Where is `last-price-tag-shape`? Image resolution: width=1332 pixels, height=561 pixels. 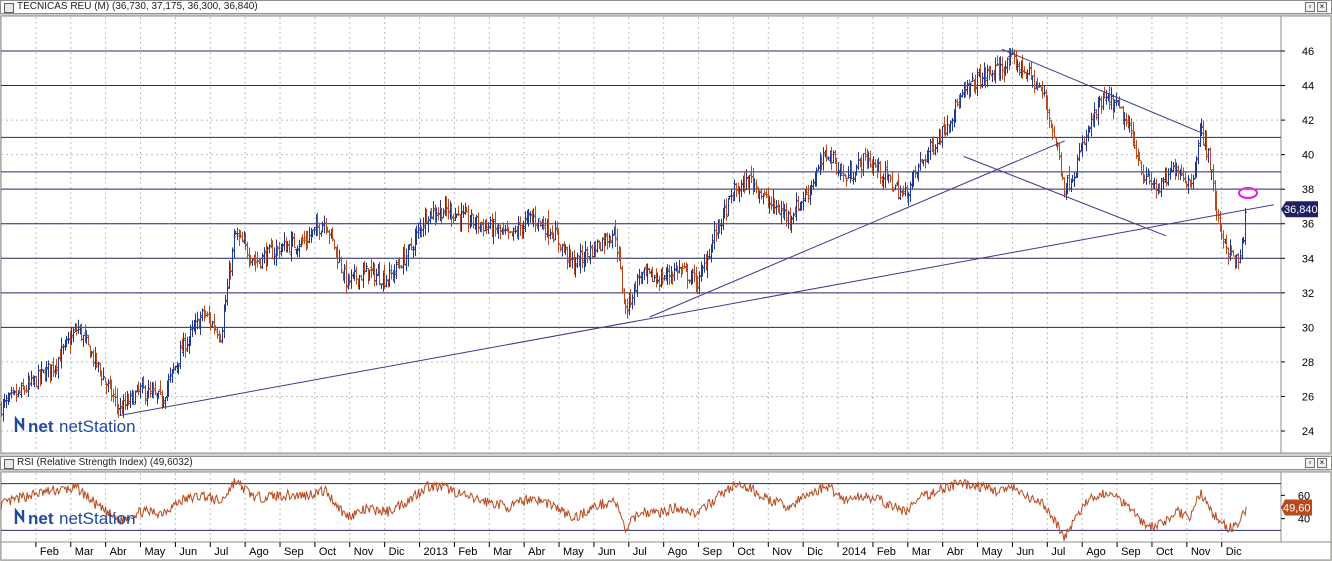
last-price-tag-shape is located at coordinates (1299, 209).